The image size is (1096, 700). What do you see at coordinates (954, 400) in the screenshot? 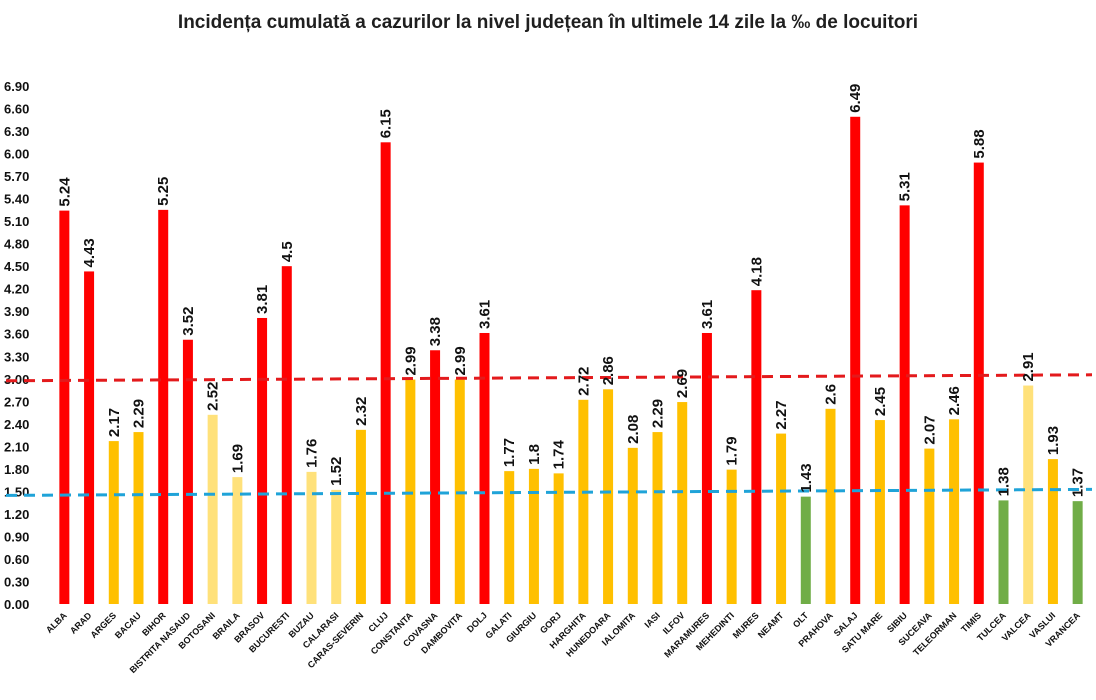
I see `data-label: 2.46` at bounding box center [954, 400].